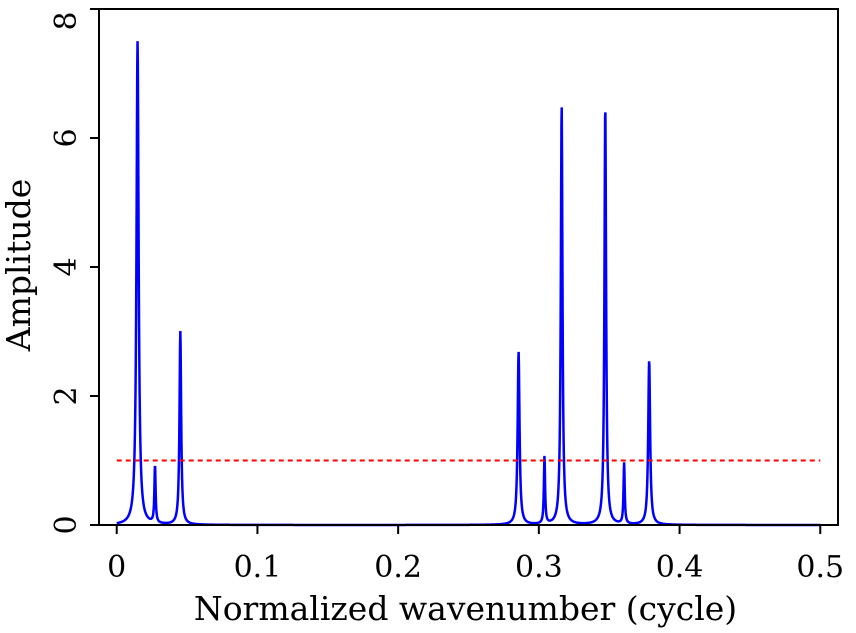 This screenshot has width=856, height=633. Describe the element at coordinates (398, 567) in the screenshot. I see `x-tick-label: 0.2` at that location.